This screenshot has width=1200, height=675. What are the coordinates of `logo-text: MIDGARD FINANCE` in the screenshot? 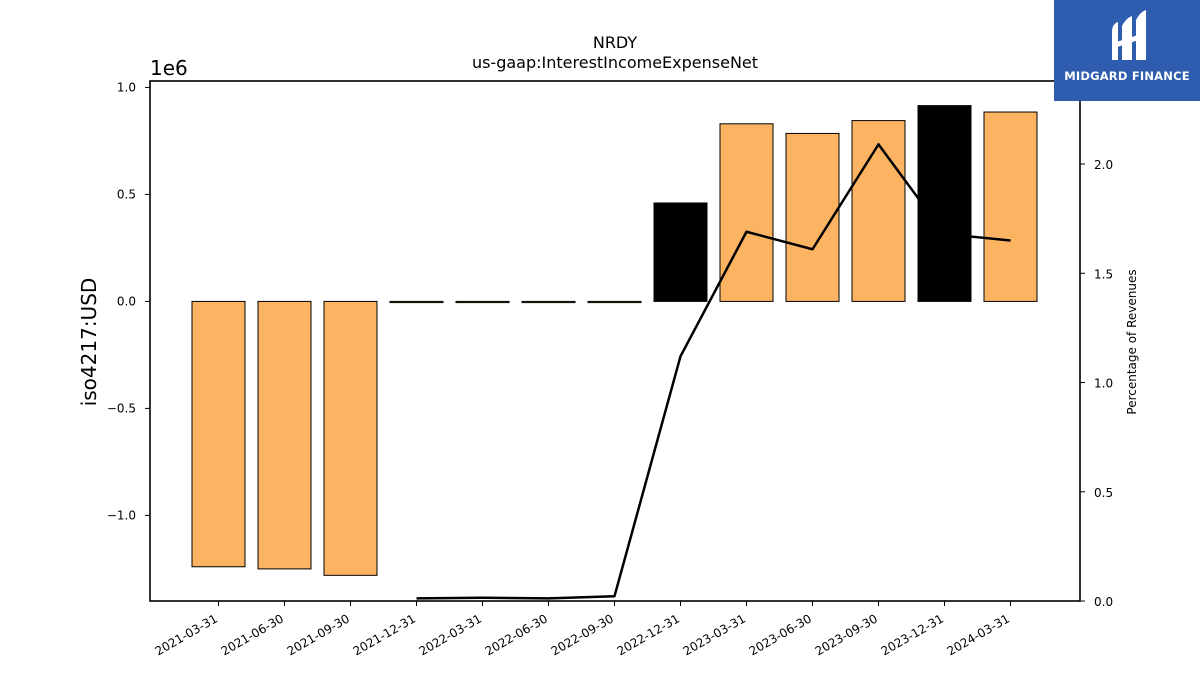 It's located at (1127, 76).